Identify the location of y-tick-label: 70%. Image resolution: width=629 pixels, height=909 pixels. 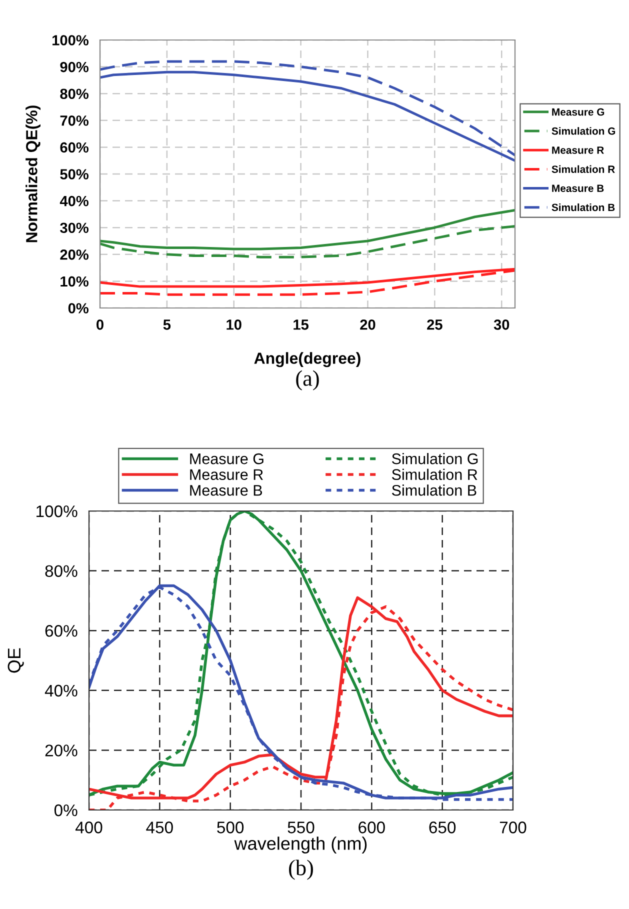
(74, 121).